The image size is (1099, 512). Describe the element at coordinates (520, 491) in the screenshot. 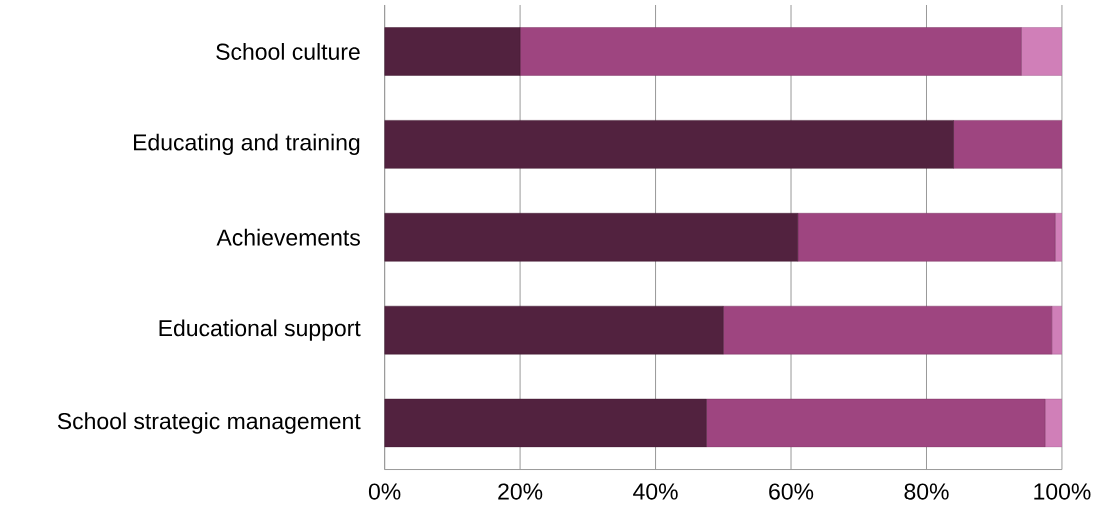

I see `x-tick-label: 20%` at that location.